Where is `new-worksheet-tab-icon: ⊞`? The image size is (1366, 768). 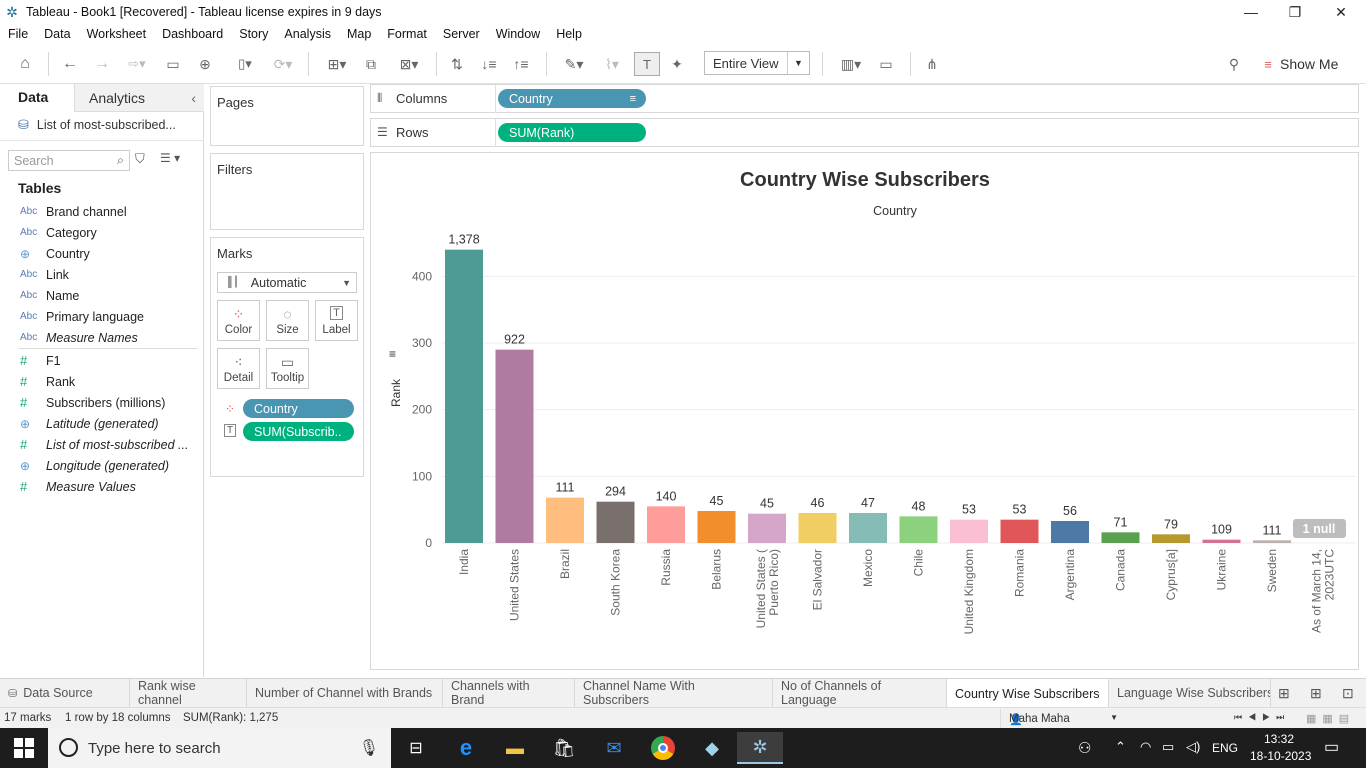
new-worksheet-tab-icon: ⊞ is located at coordinates (1284, 693).